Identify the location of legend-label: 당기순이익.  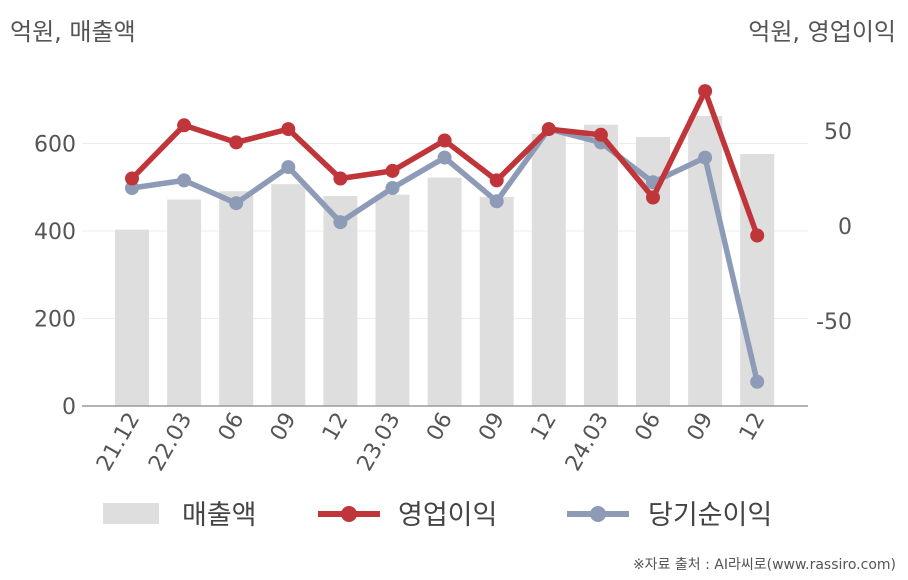
(710, 515).